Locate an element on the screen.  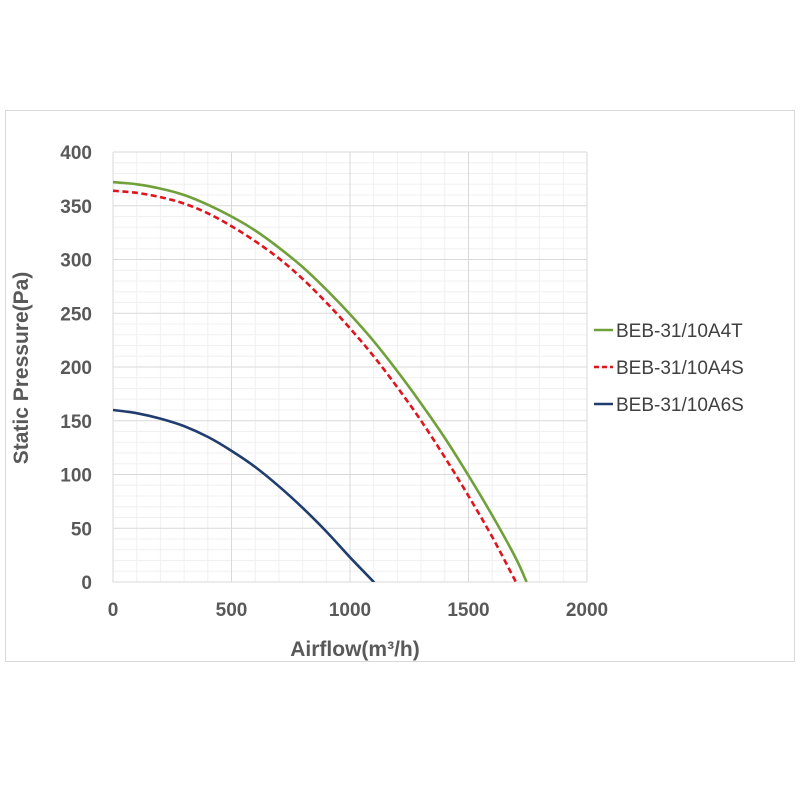
x-tick-label: 1000 is located at coordinates (350, 610).